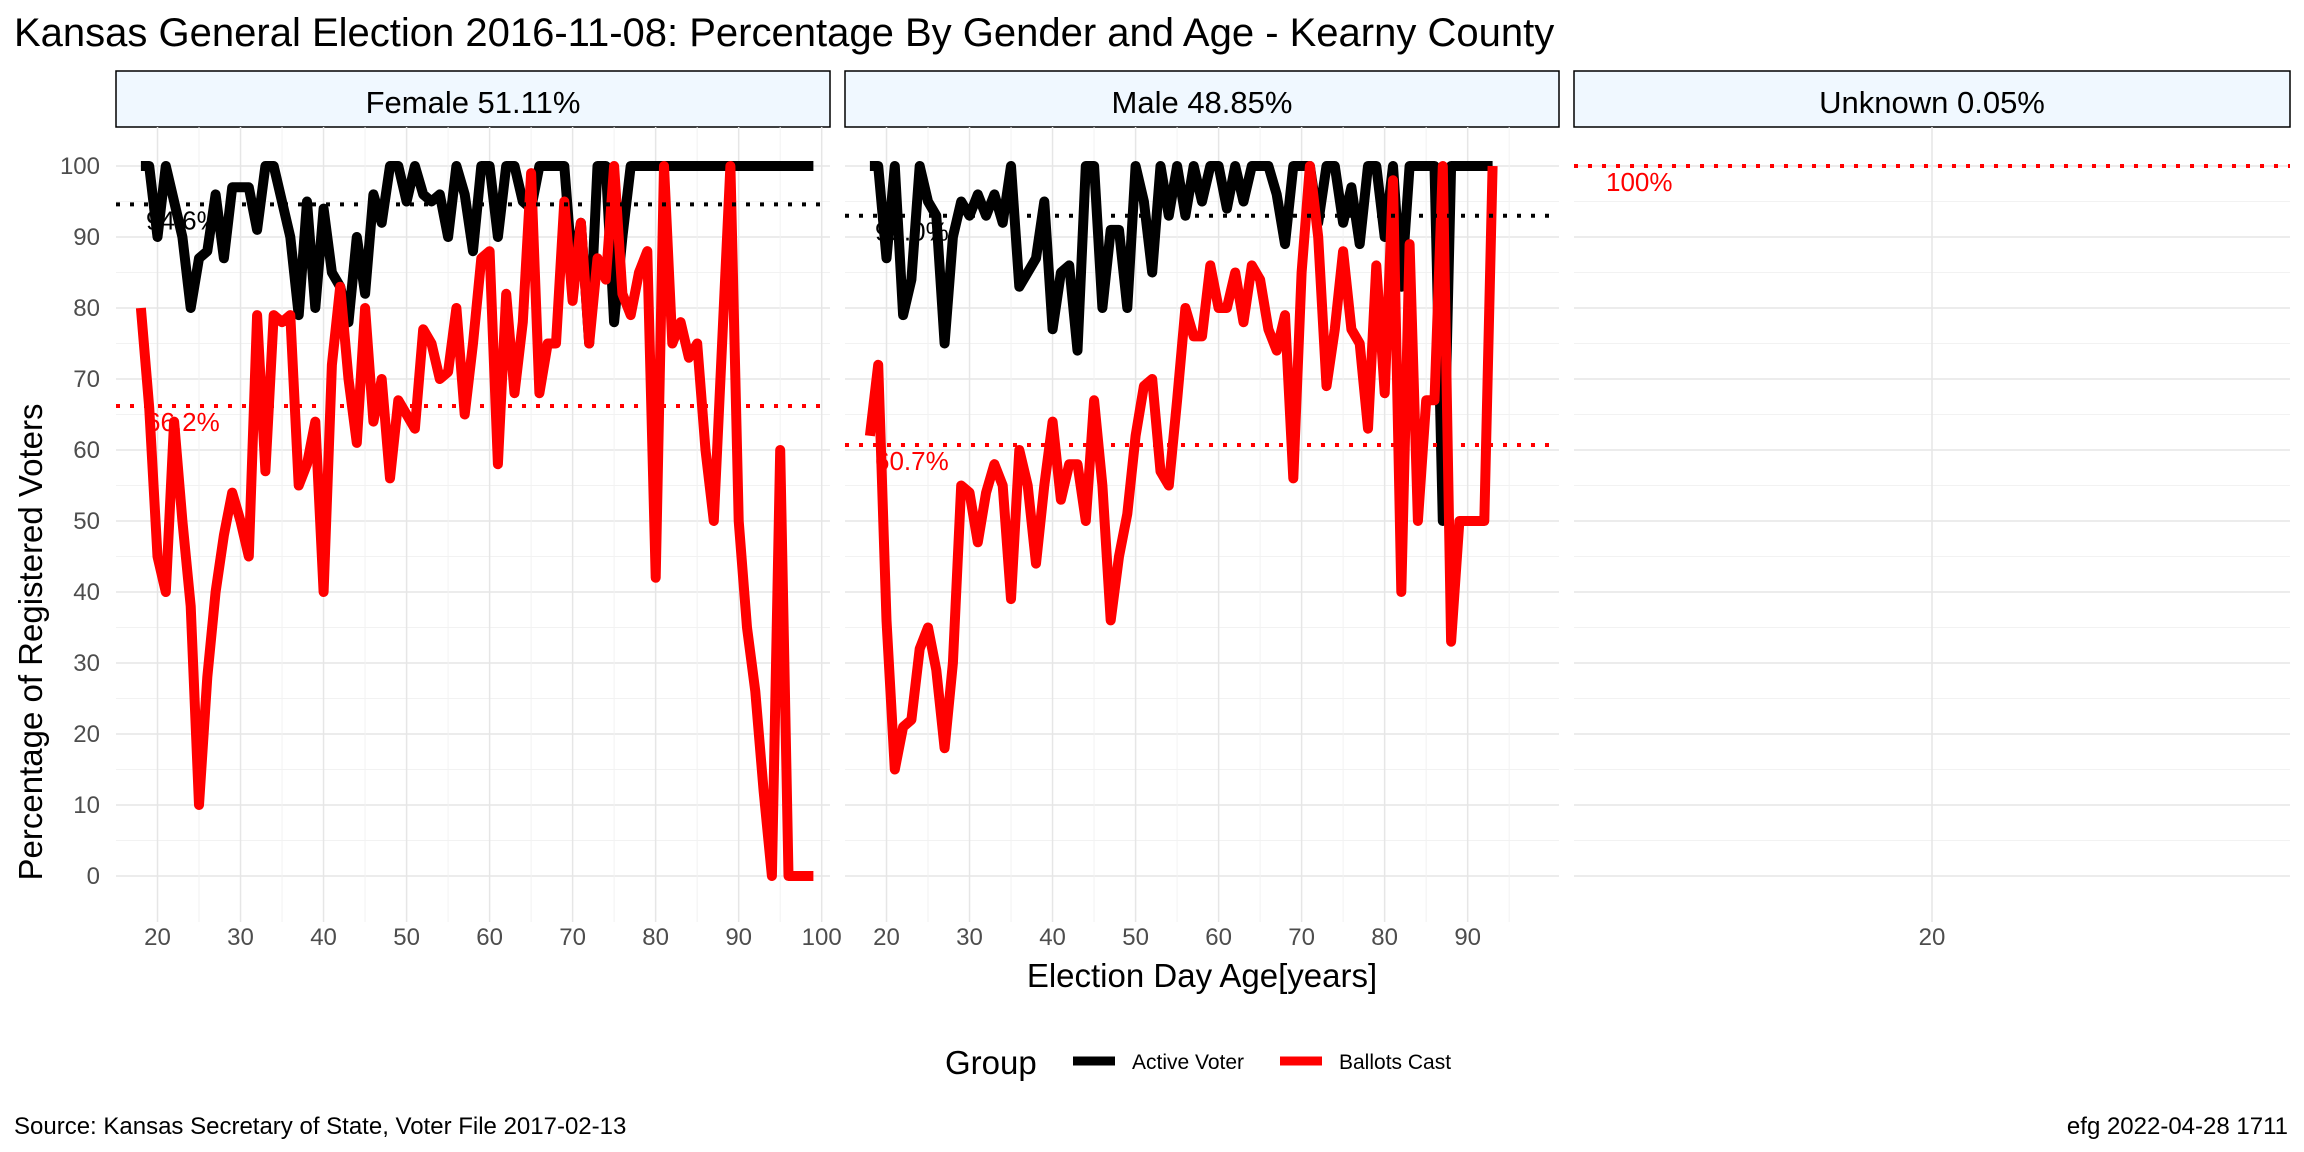 This screenshot has height=1152, width=2304. Describe the element at coordinates (912, 461) in the screenshot. I see `reference-label: 60.7%` at that location.